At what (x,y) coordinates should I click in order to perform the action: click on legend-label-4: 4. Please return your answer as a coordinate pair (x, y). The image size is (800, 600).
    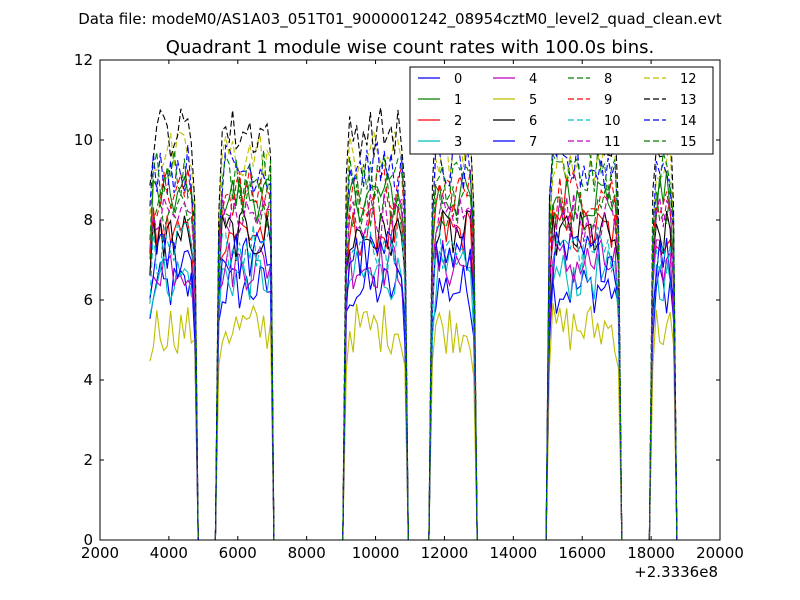
    Looking at the image, I should click on (533, 79).